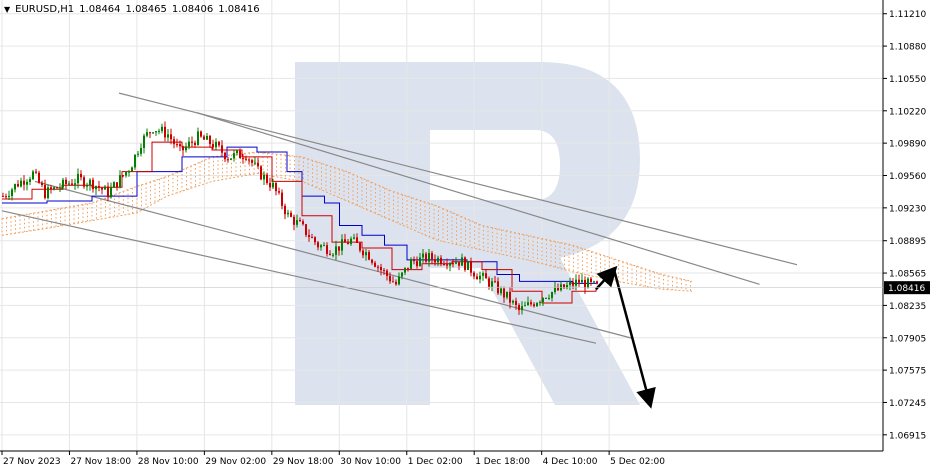 This screenshot has height=475, width=931. What do you see at coordinates (907, 145) in the screenshot?
I see `y-tick-label: 1.09890` at bounding box center [907, 145].